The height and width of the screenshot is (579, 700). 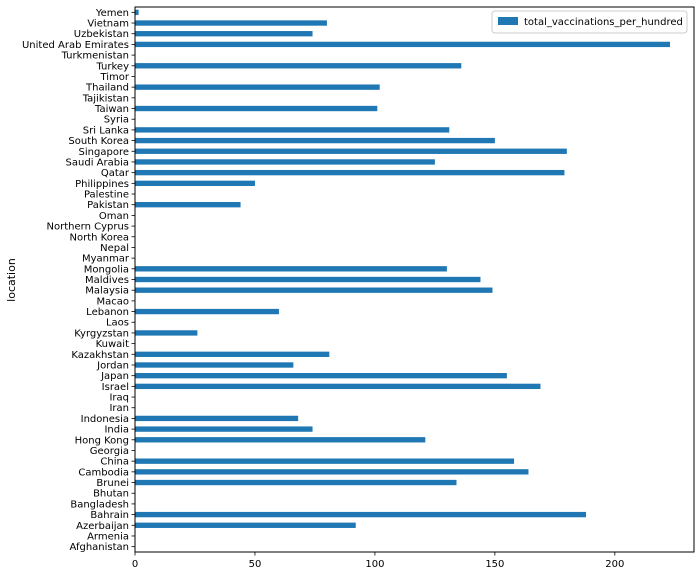 What do you see at coordinates (603, 22) in the screenshot?
I see `legend-label: total_vaccinations_per_hundred` at bounding box center [603, 22].